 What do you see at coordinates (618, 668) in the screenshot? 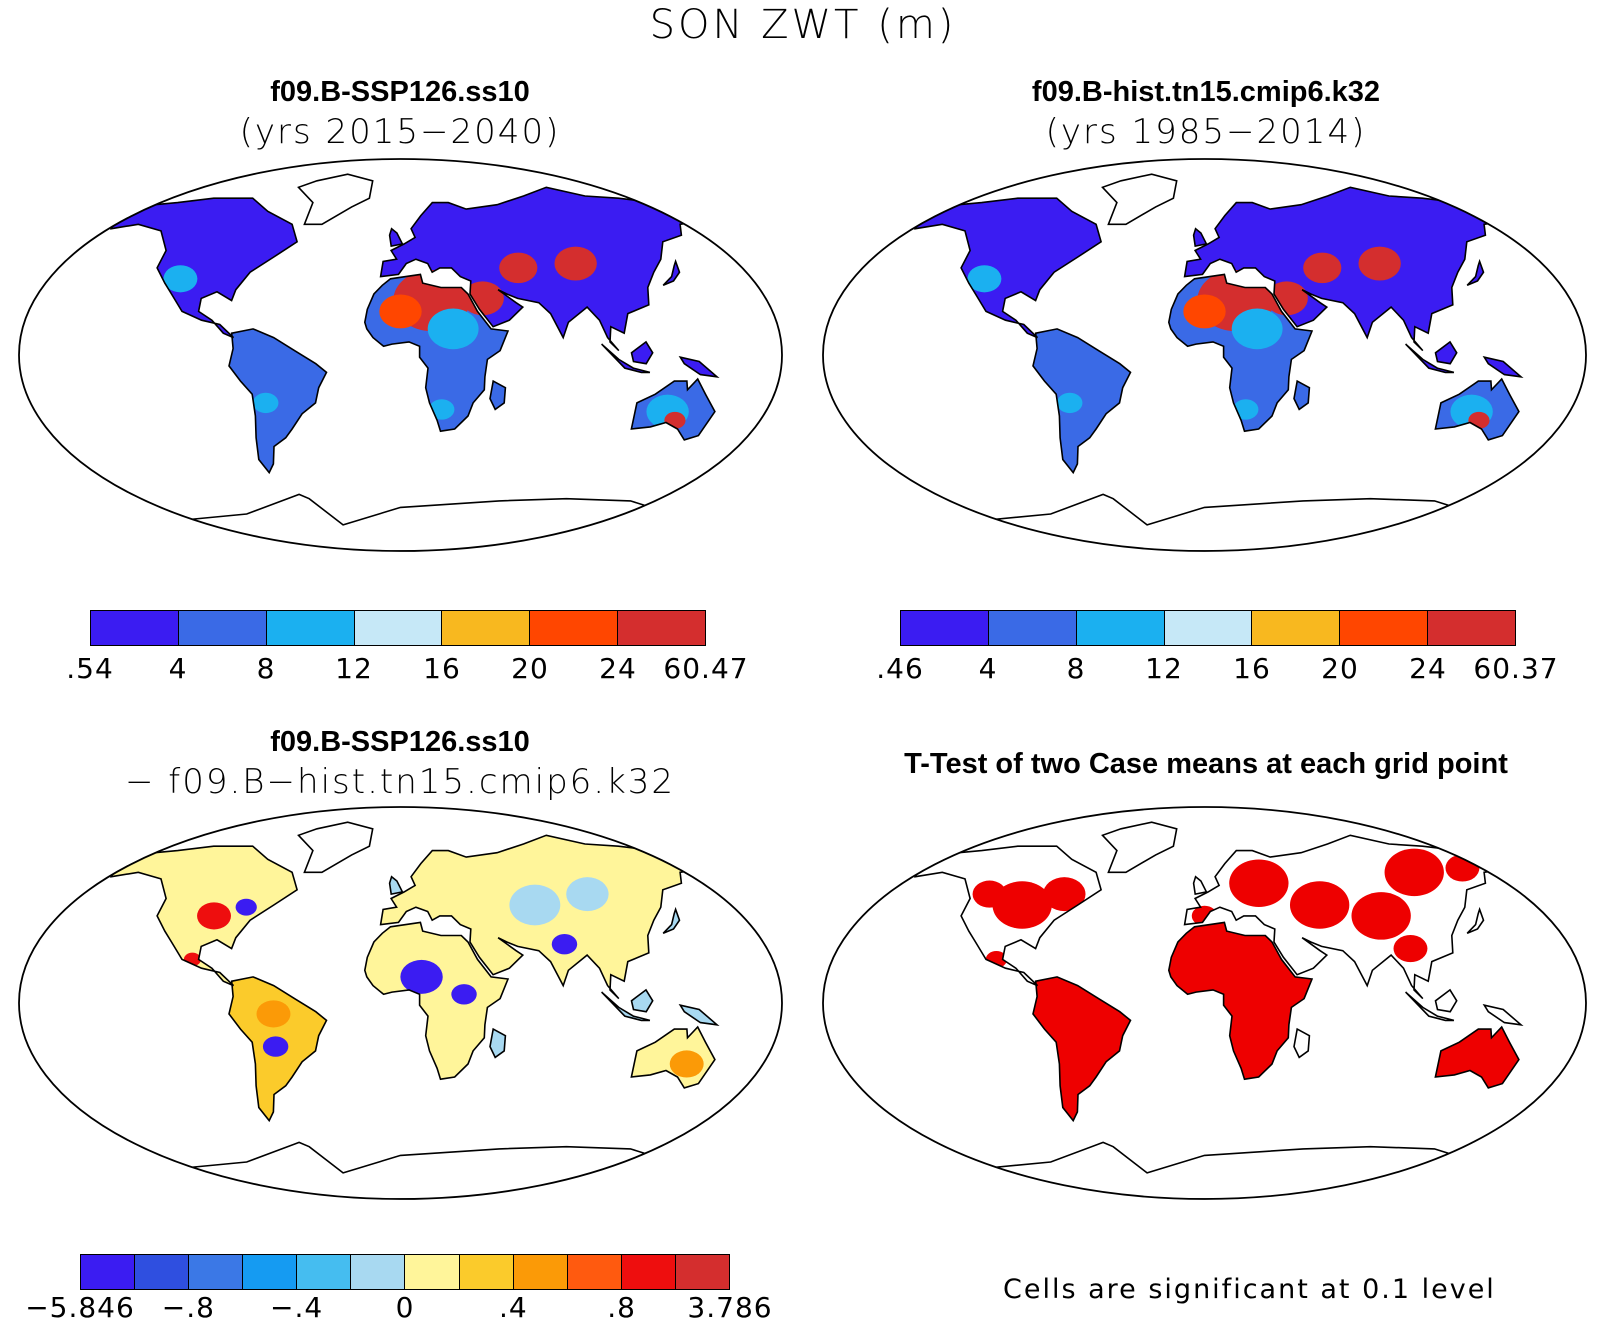
I see `colorbar-tick-label: 24` at bounding box center [618, 668].